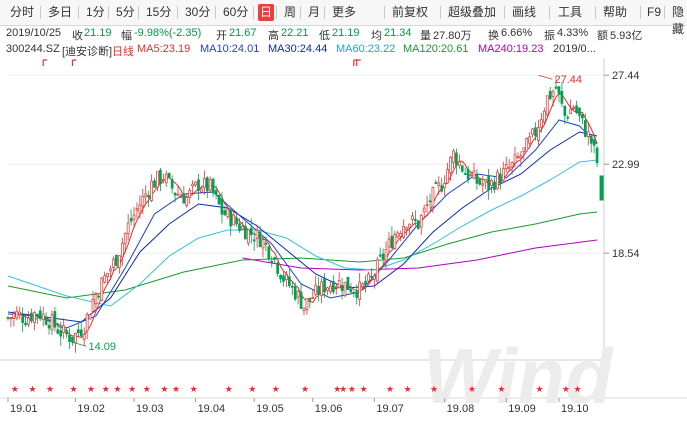  I want to click on date-label: 19.02, so click(91, 409).